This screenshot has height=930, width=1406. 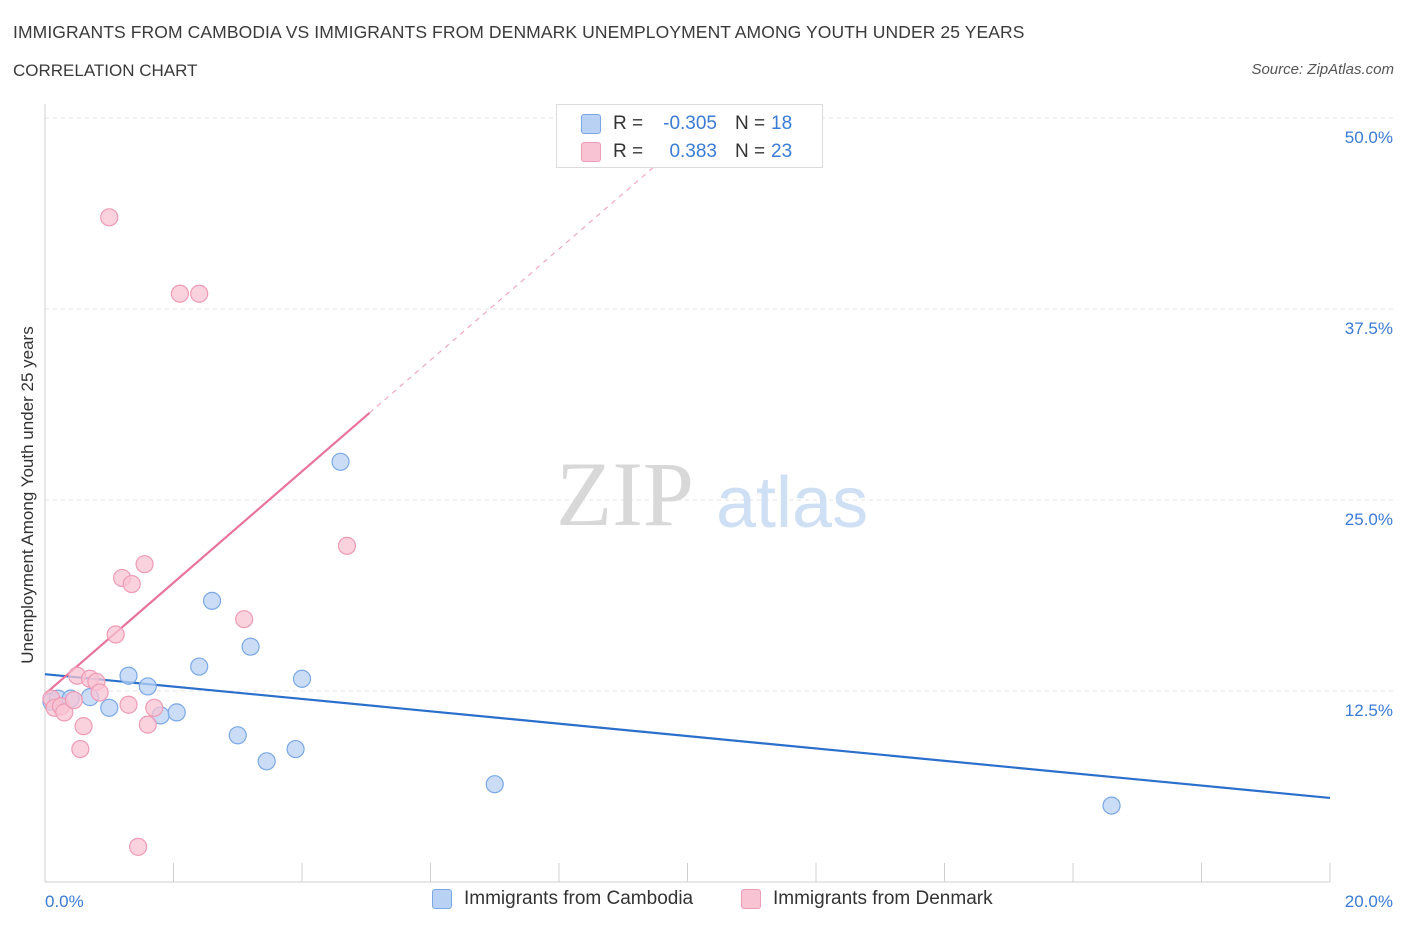 I want to click on legend-item-cambodia: Immigrants from Cambodia, so click(x=562, y=899).